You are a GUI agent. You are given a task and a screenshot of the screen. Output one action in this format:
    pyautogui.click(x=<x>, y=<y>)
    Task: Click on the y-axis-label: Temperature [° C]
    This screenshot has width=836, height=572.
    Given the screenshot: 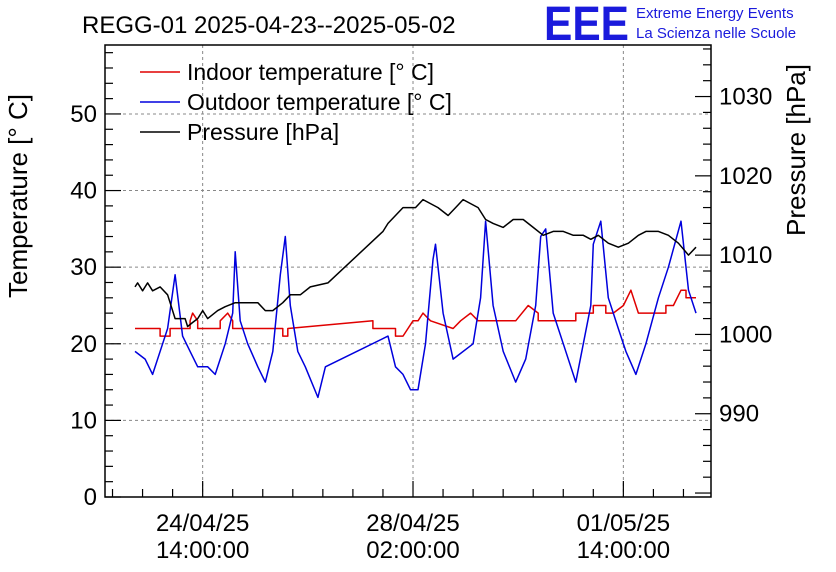 What is the action you would take?
    pyautogui.click(x=18, y=196)
    